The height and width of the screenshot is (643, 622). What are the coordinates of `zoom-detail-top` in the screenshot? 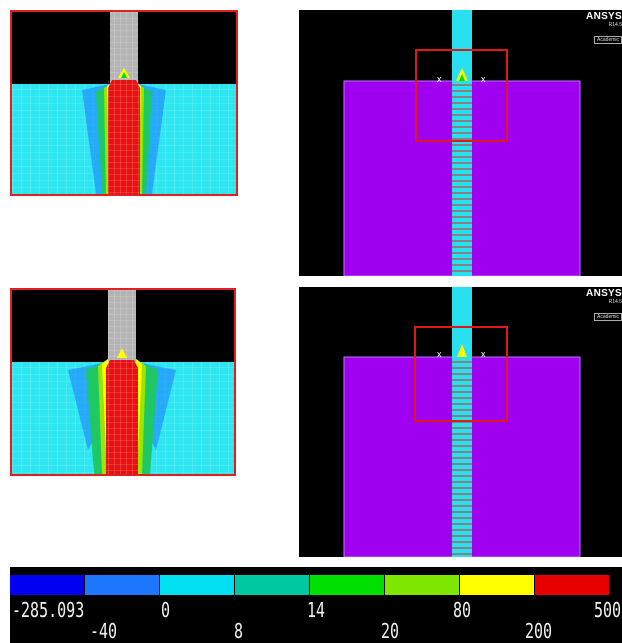 It's located at (124, 103).